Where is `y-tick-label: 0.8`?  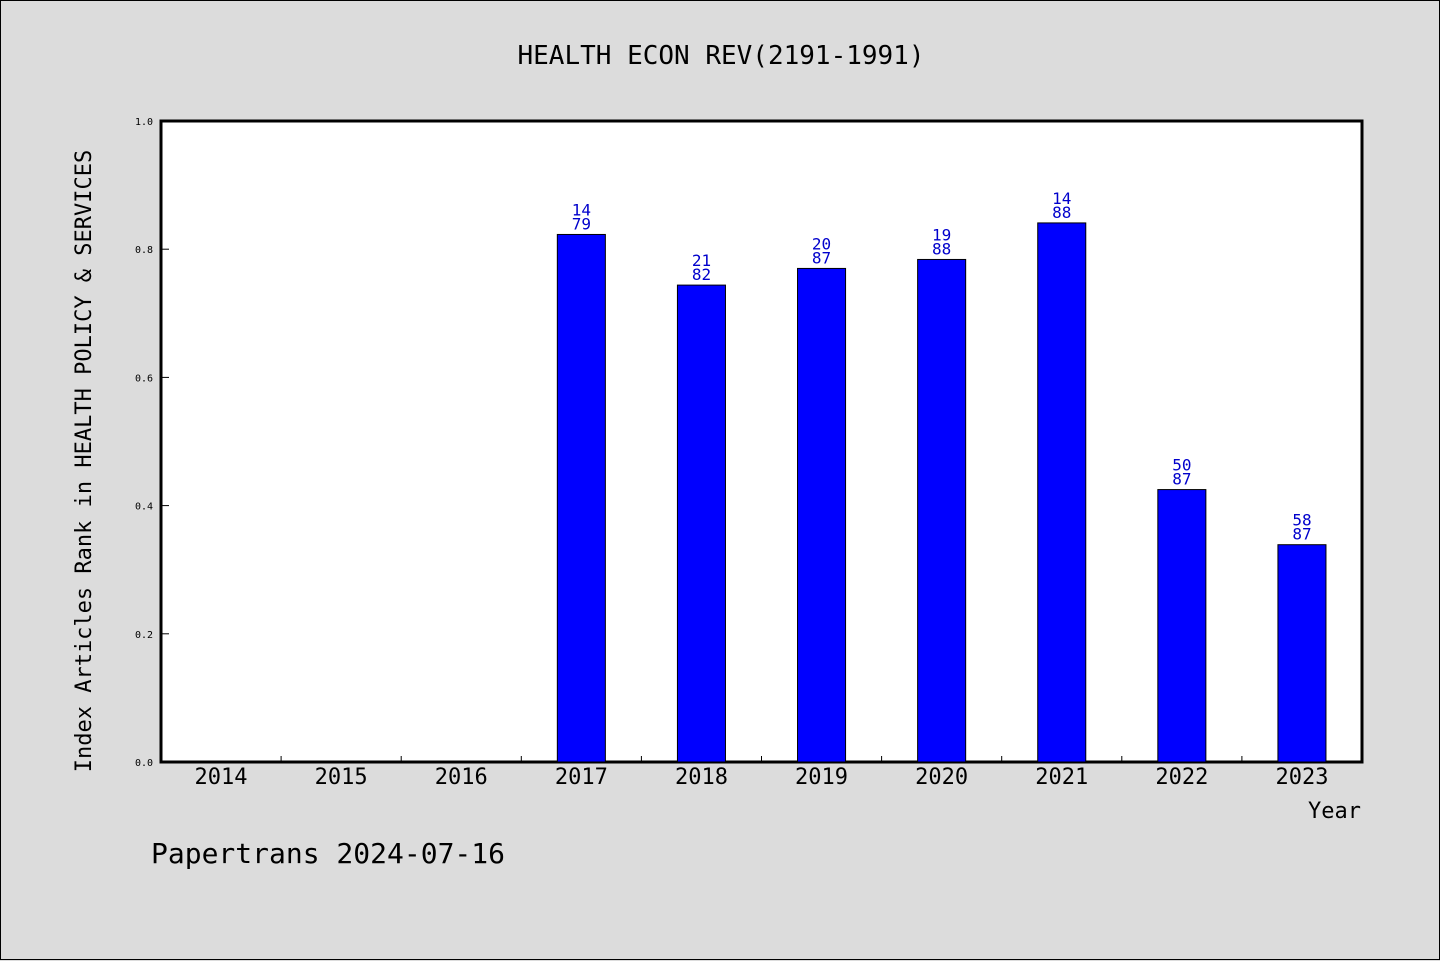 y-tick-label: 0.8 is located at coordinates (144, 250).